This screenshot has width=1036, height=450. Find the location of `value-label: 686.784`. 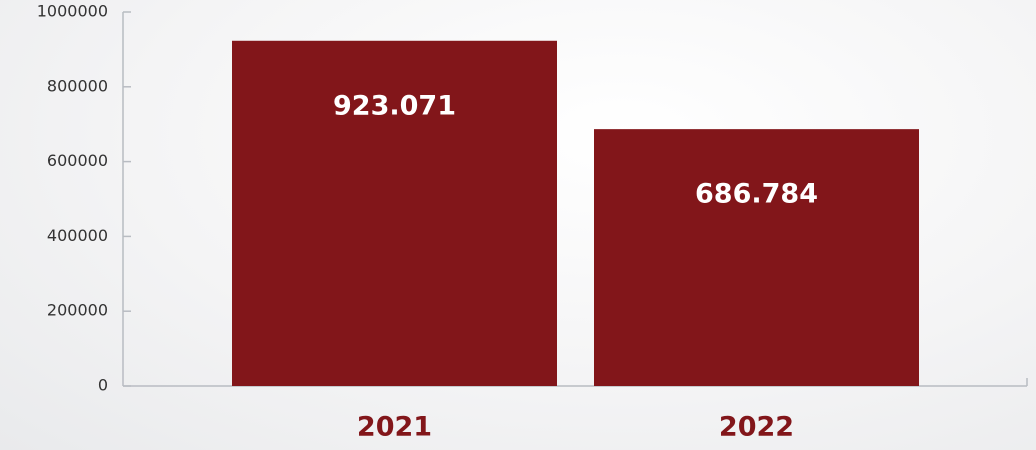

value-label: 686.784 is located at coordinates (756, 194).